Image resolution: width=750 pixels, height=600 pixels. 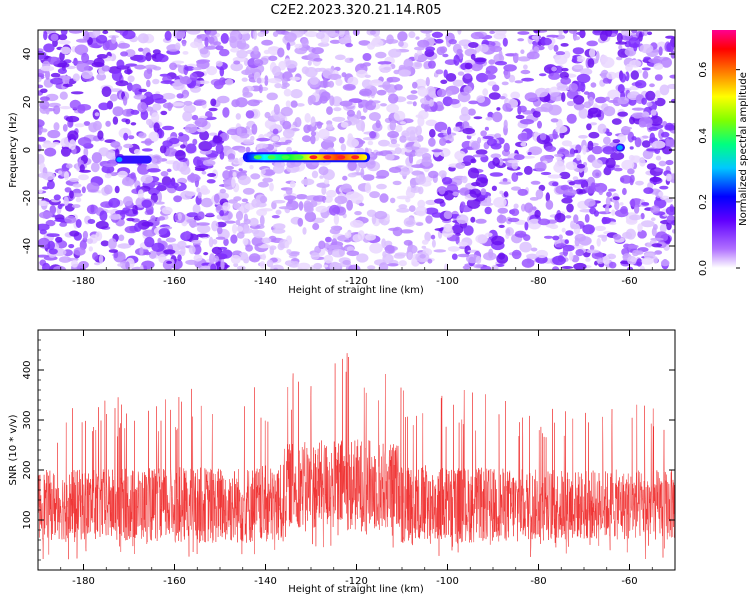 What do you see at coordinates (703, 136) in the screenshot?
I see `colorbar-tick-label: 0.4` at bounding box center [703, 136].